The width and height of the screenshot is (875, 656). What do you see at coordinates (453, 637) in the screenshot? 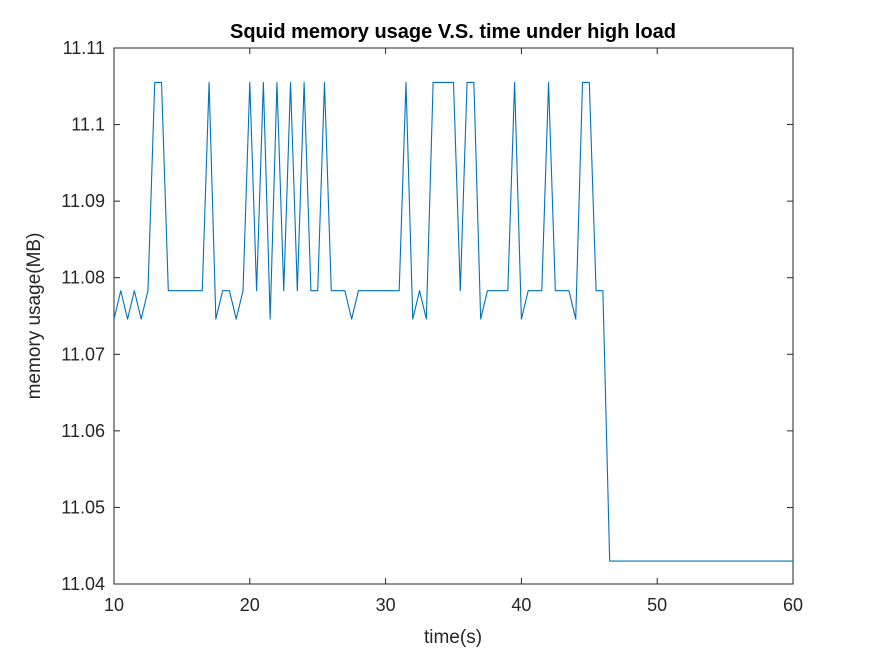
I see `x-axis-label: time(s)` at bounding box center [453, 637].